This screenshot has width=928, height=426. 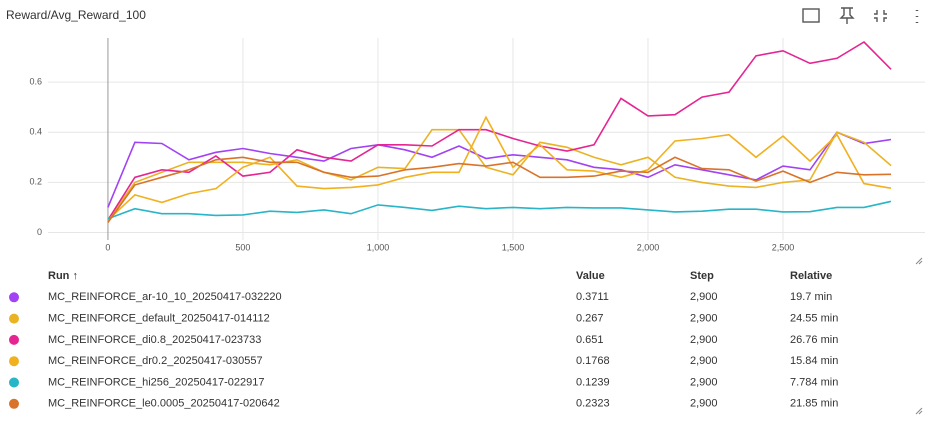 What do you see at coordinates (814, 382) in the screenshot?
I see `run-relative: 7.784 min` at bounding box center [814, 382].